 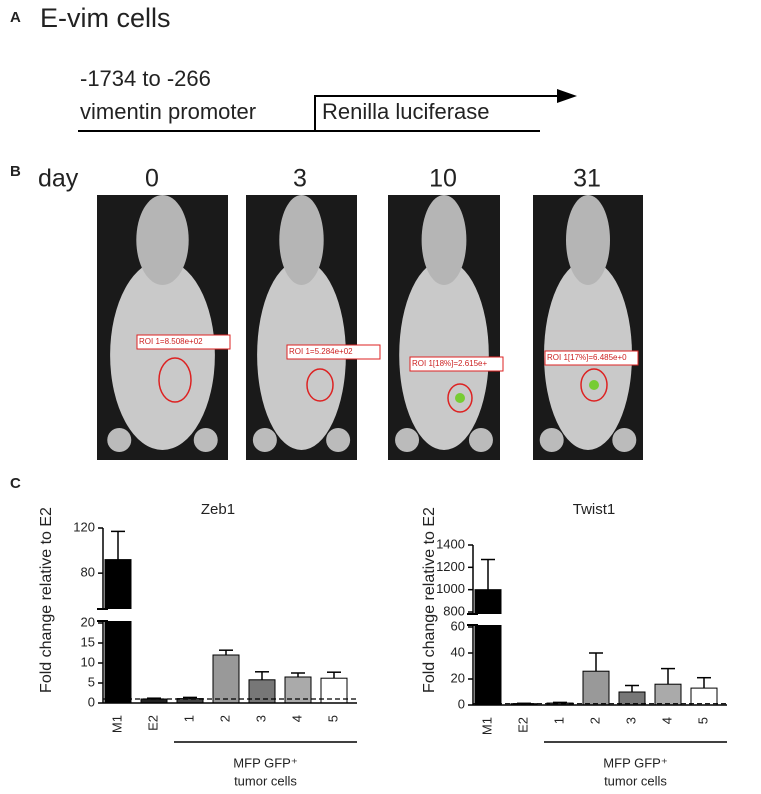 What do you see at coordinates (454, 610) in the screenshot?
I see `y-tick-label: 800` at bounding box center [454, 610].